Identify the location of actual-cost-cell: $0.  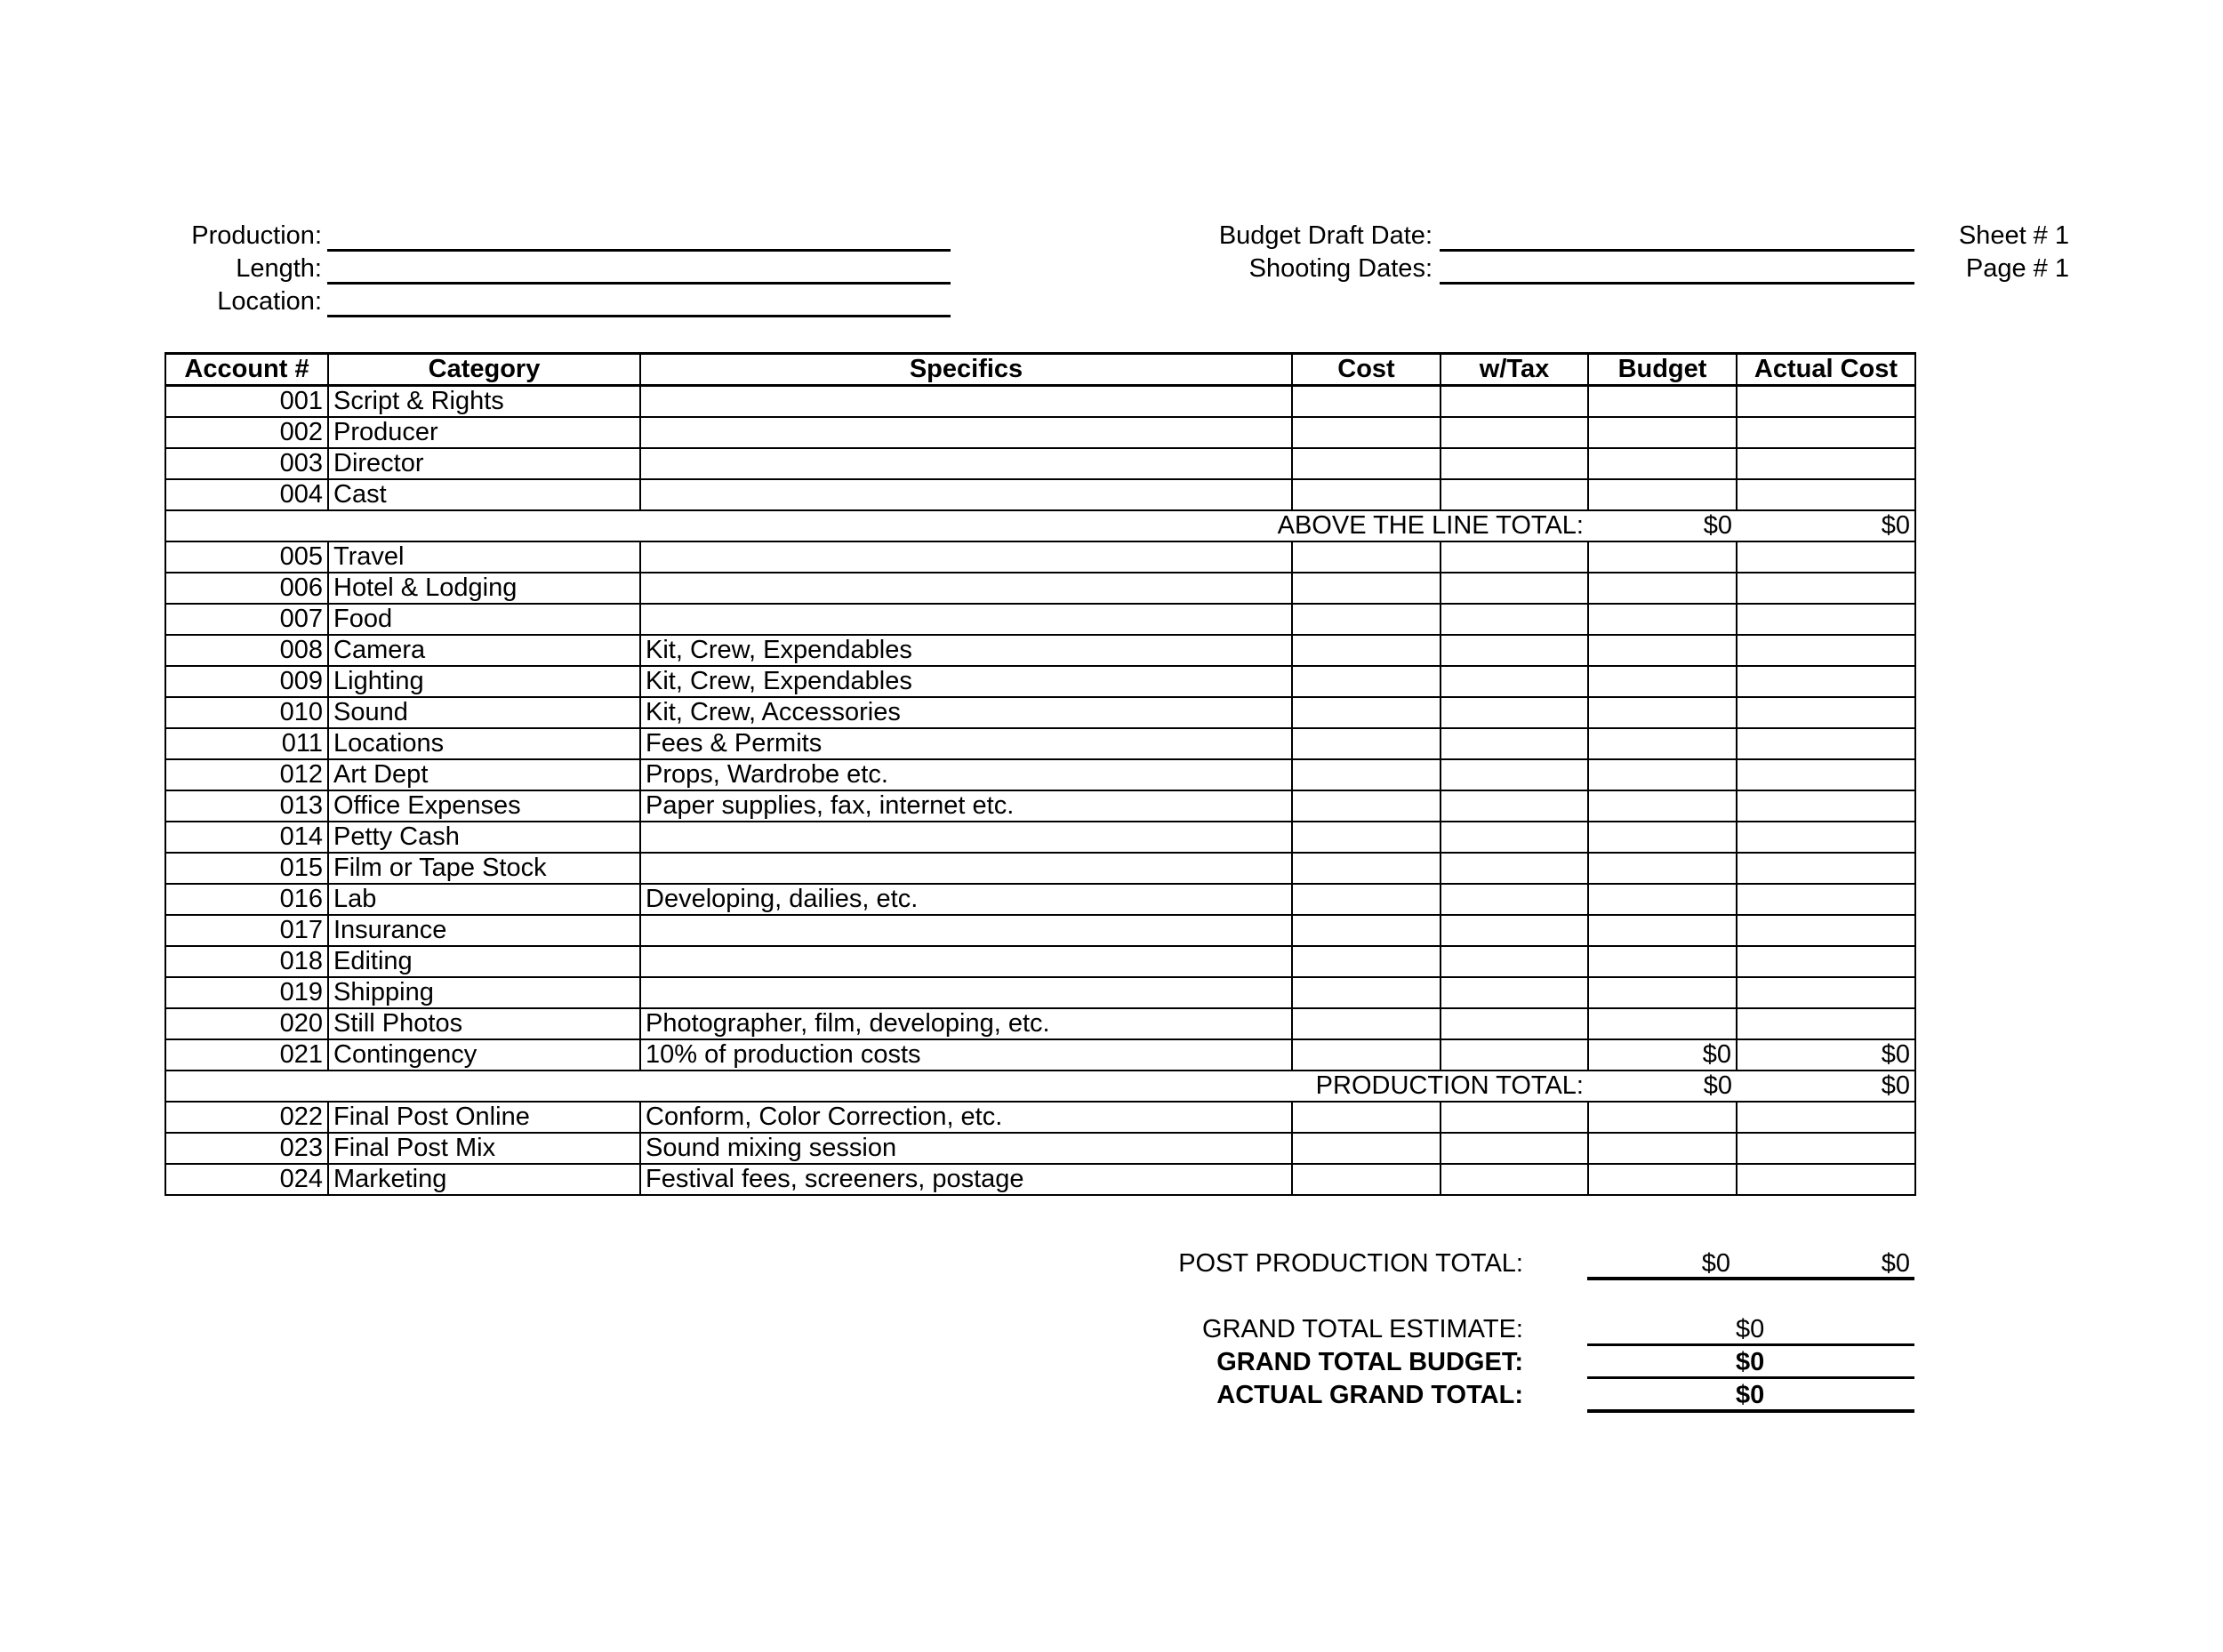
(1826, 1055).